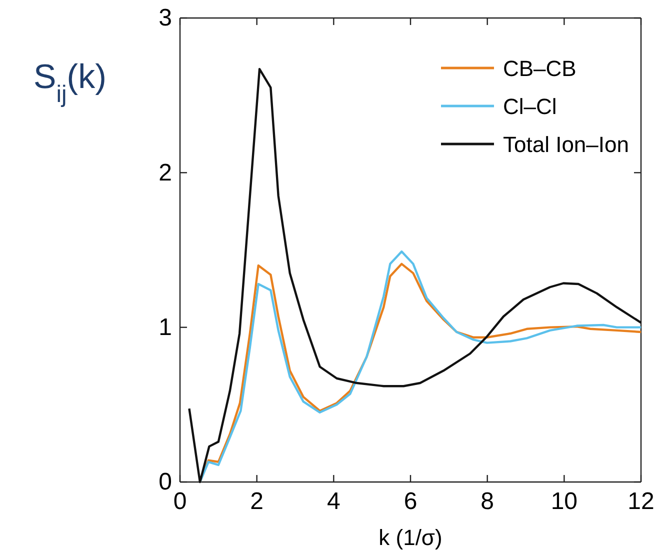 The width and height of the screenshot is (659, 552). What do you see at coordinates (257, 502) in the screenshot?
I see `x-tick-label: 2` at bounding box center [257, 502].